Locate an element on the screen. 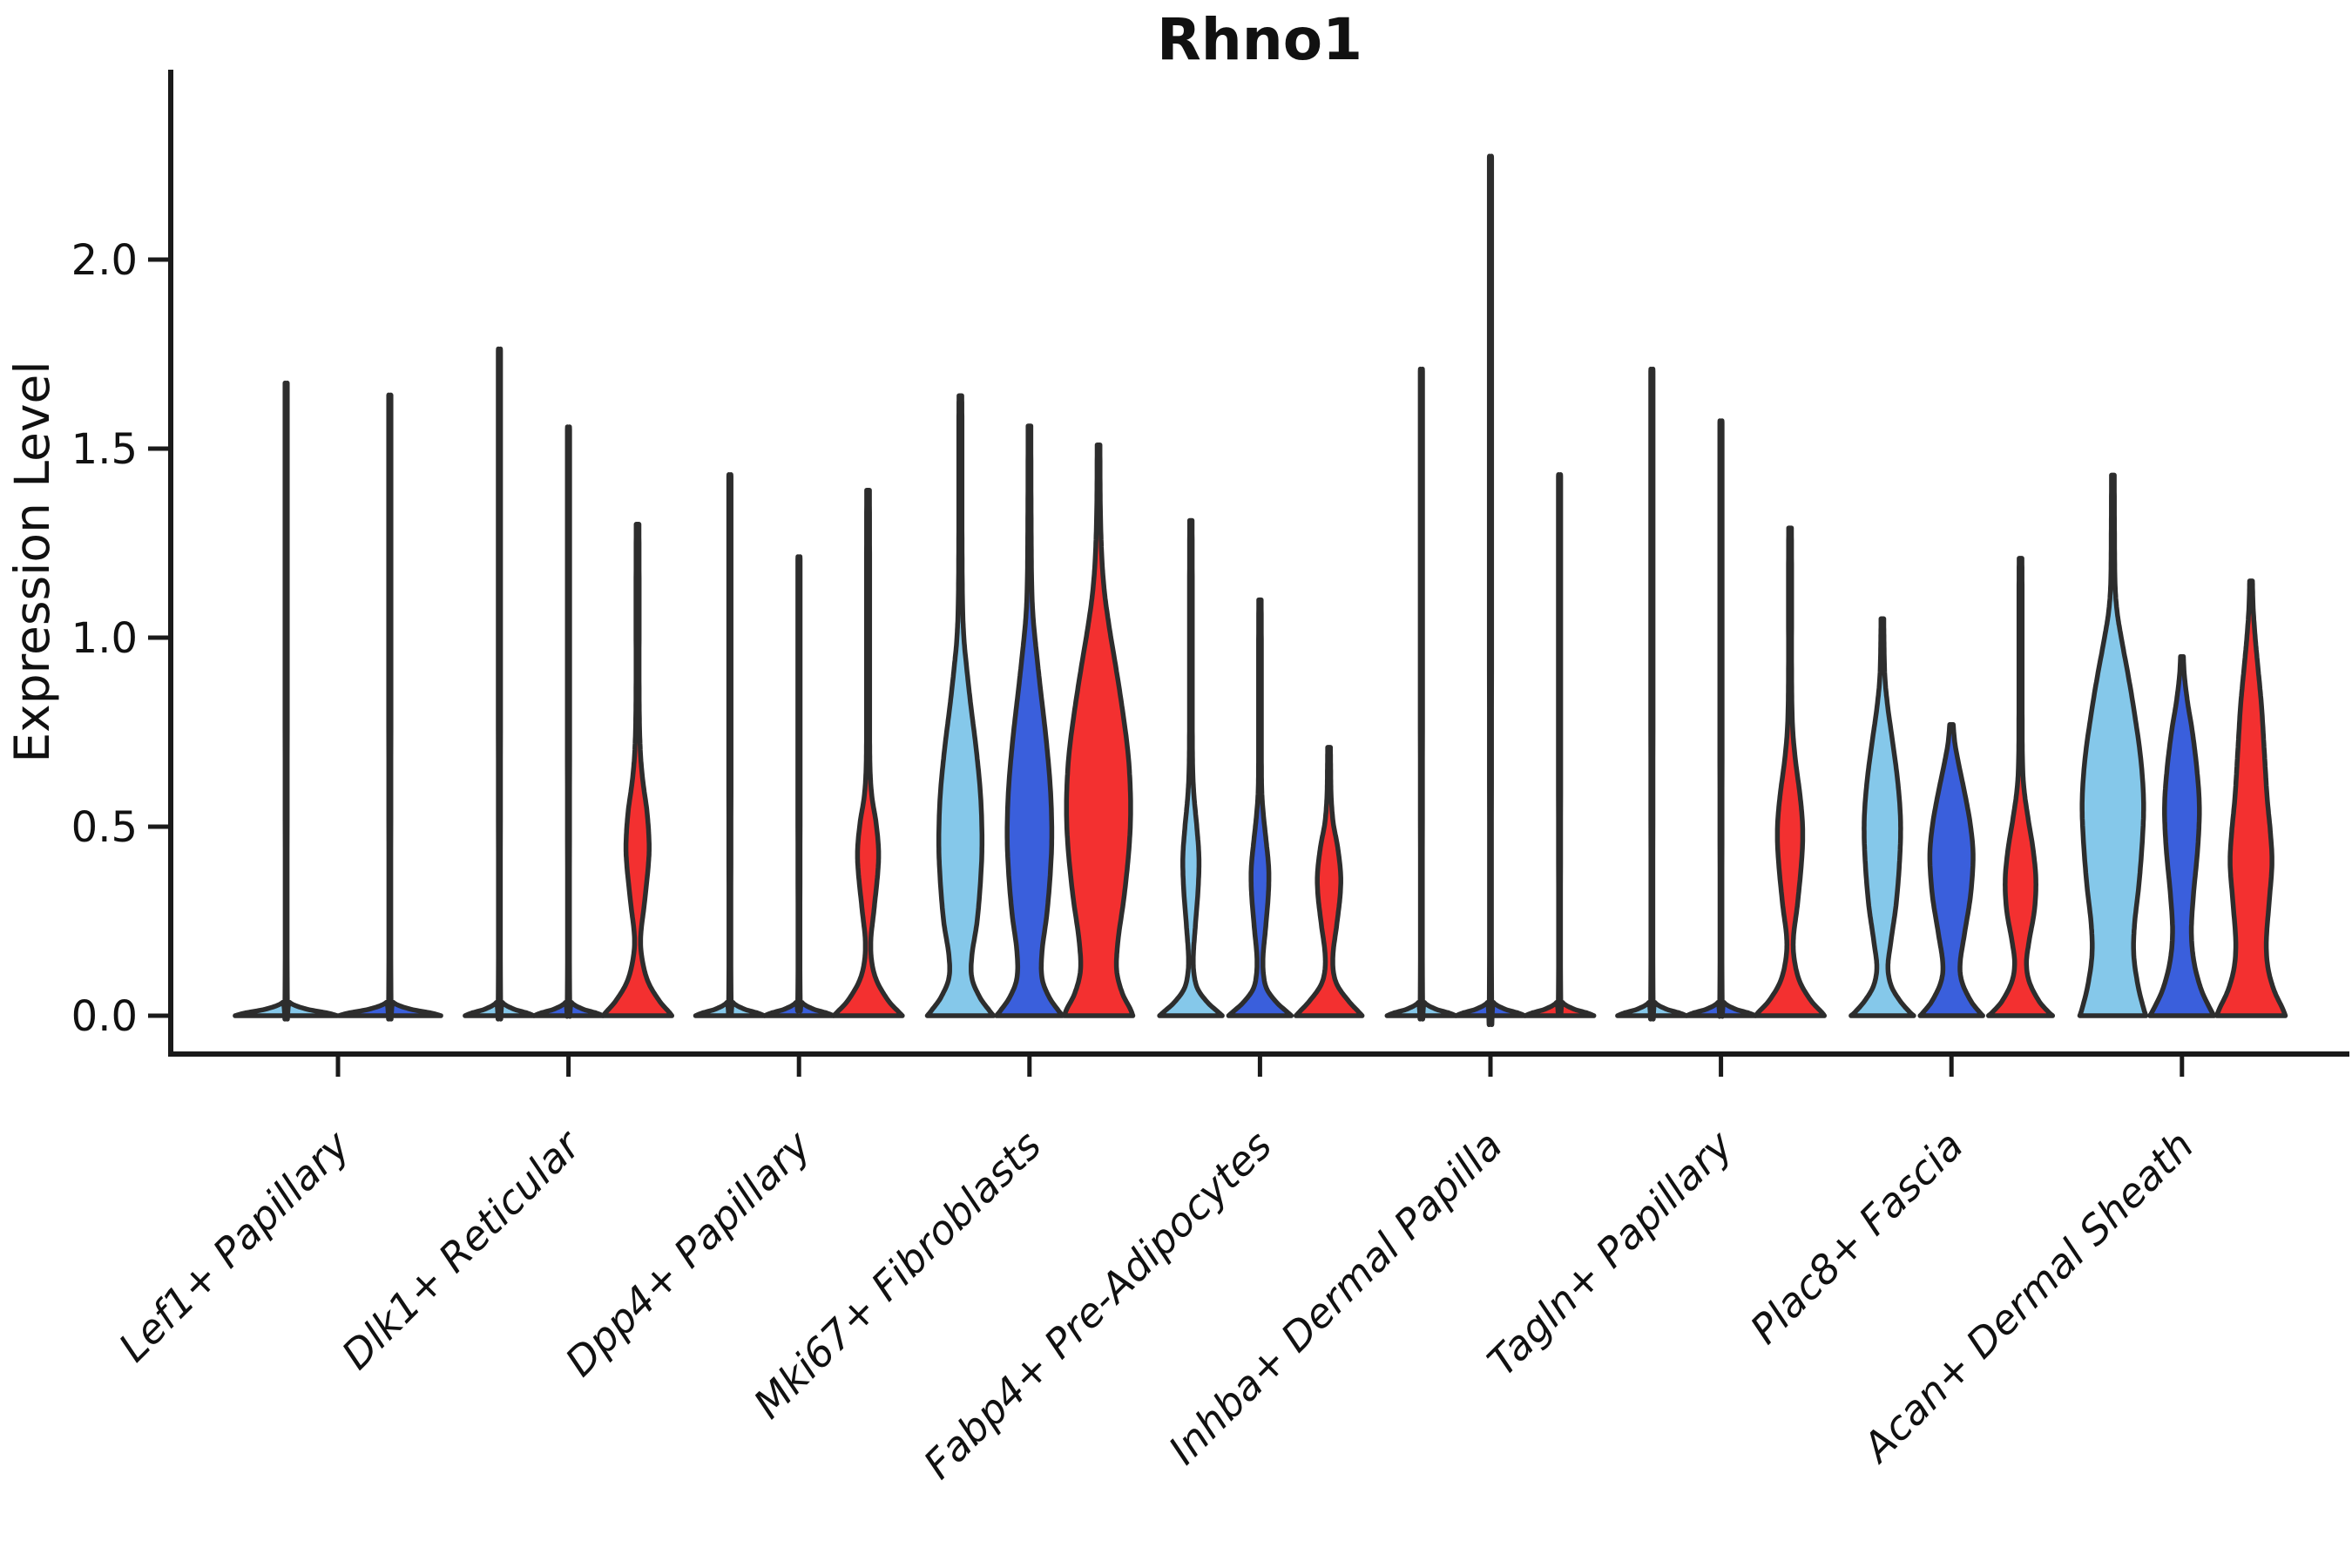 This screenshot has height=1568, width=2352. violin-group-lef1-papillary is located at coordinates (338, 701).